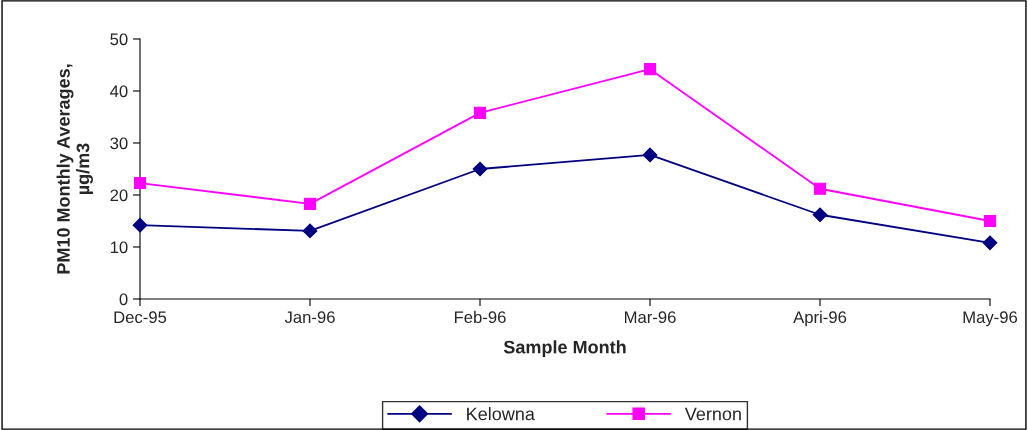  Describe the element at coordinates (820, 318) in the screenshot. I see `x-tick-label: Apri-96` at that location.